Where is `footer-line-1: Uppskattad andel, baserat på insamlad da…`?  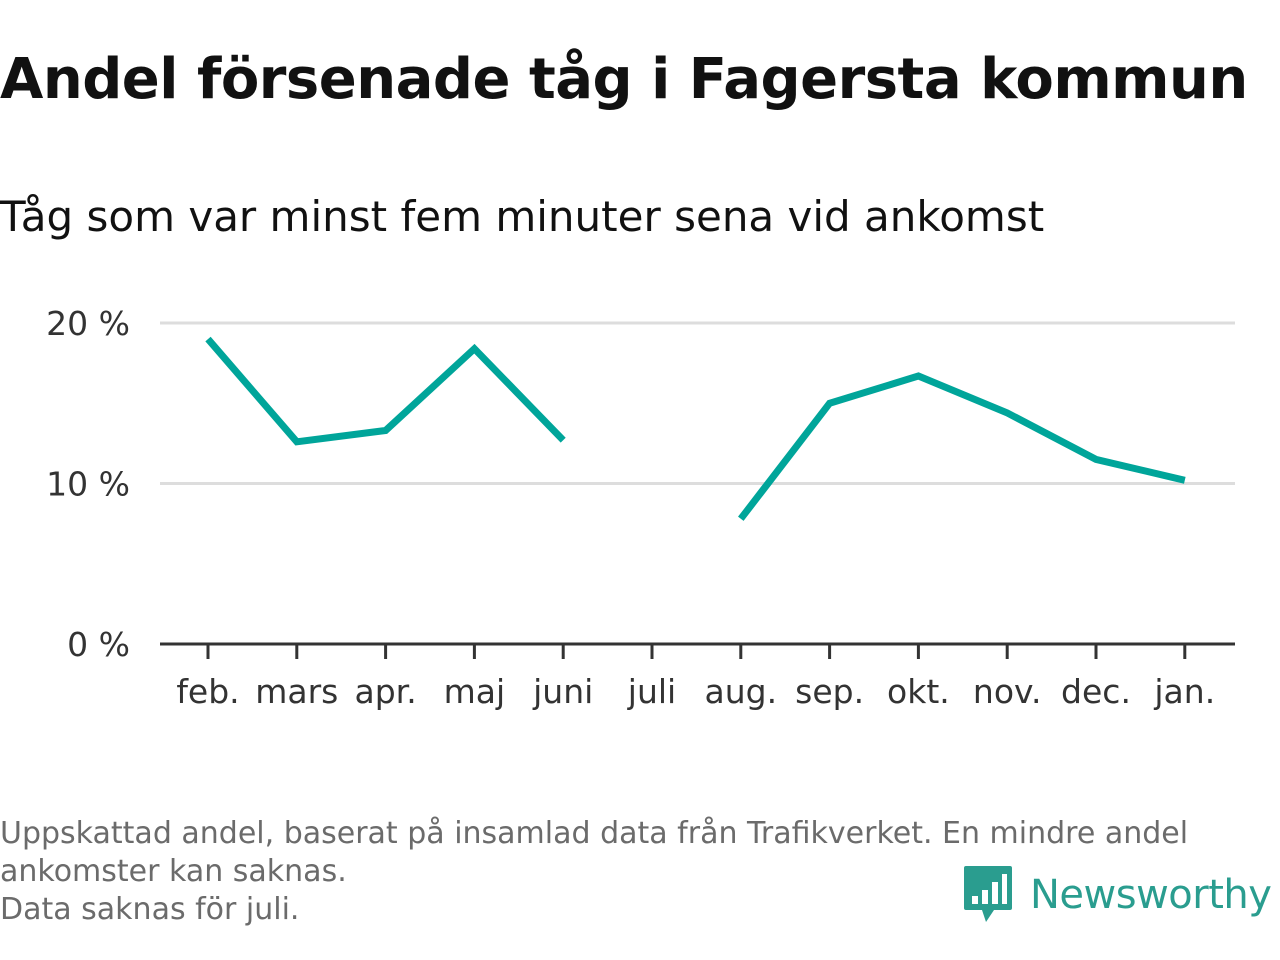 footer-line-1: Uppskattad andel, baserat på insamlad da… is located at coordinates (594, 833).